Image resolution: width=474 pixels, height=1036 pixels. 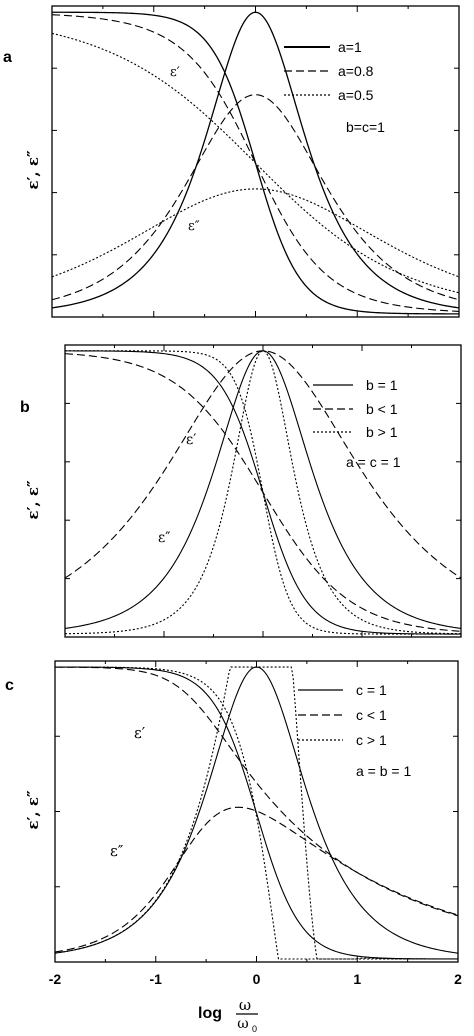 What do you see at coordinates (156, 979) in the screenshot?
I see `x-tick-label: -1` at bounding box center [156, 979].